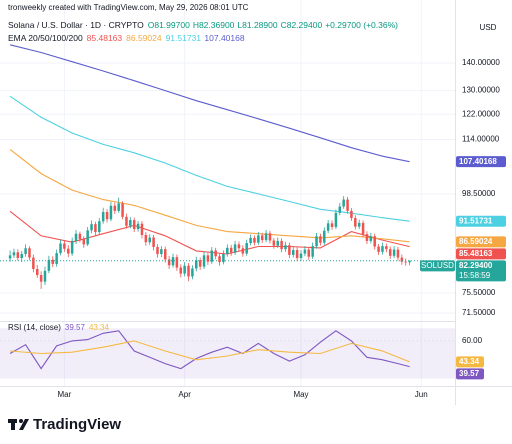 The image size is (512, 444). I want to click on rsi-ma-value: 43.34, so click(99, 327).